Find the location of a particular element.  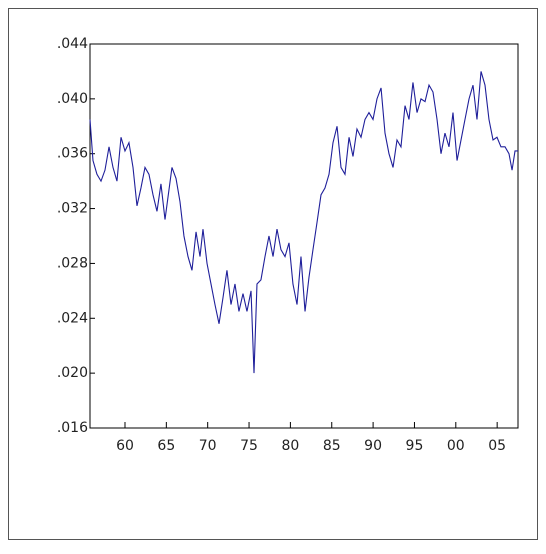

x-tick-label: 95 is located at coordinates (415, 446).